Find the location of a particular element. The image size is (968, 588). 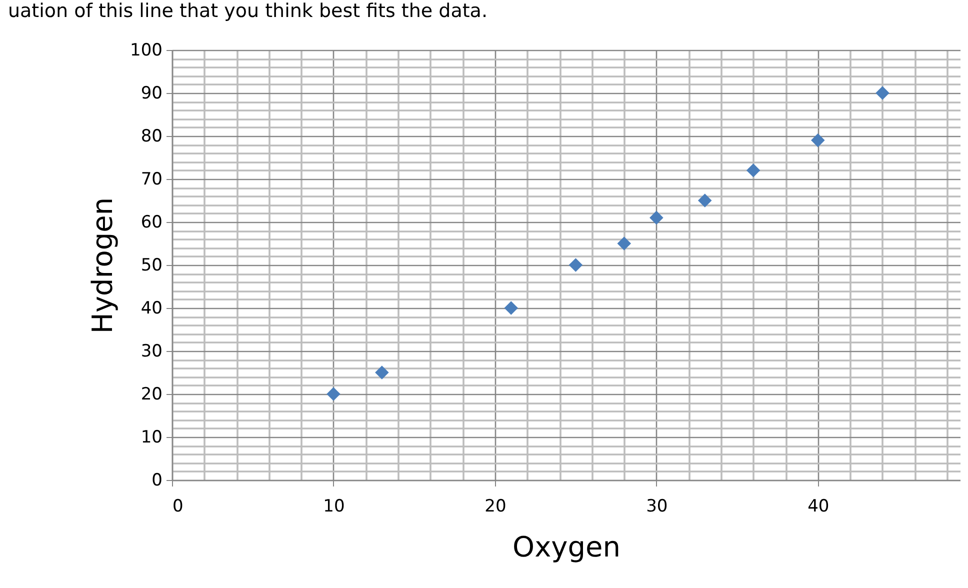

y-tick-label: 70 is located at coordinates (151, 180).